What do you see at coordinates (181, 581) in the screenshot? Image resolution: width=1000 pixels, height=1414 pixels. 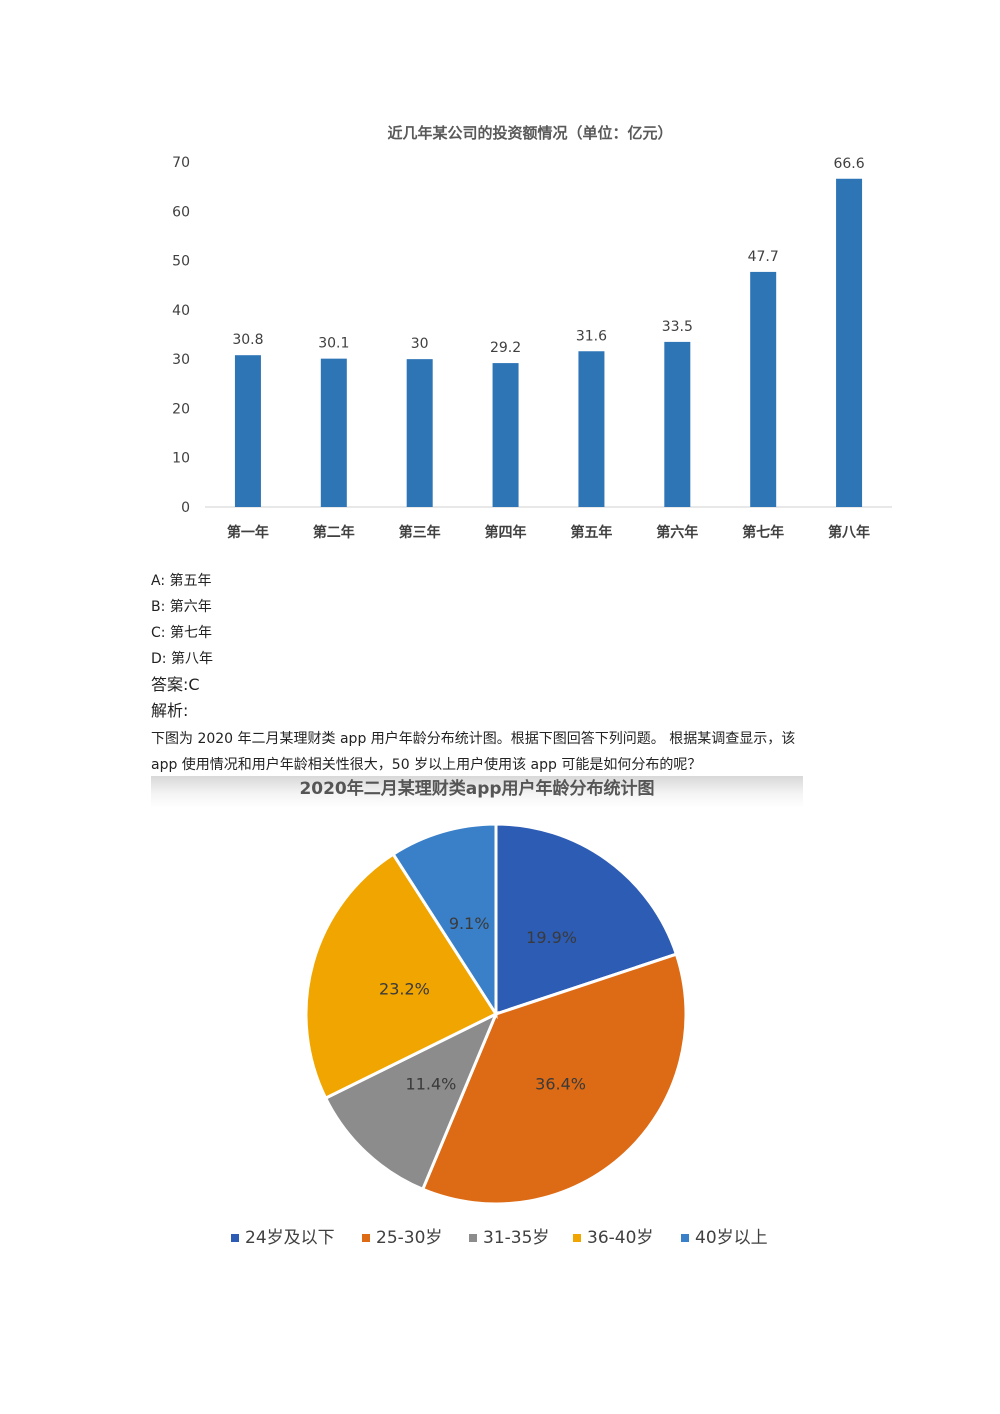 I see `option-a: A: 第五年` at bounding box center [181, 581].